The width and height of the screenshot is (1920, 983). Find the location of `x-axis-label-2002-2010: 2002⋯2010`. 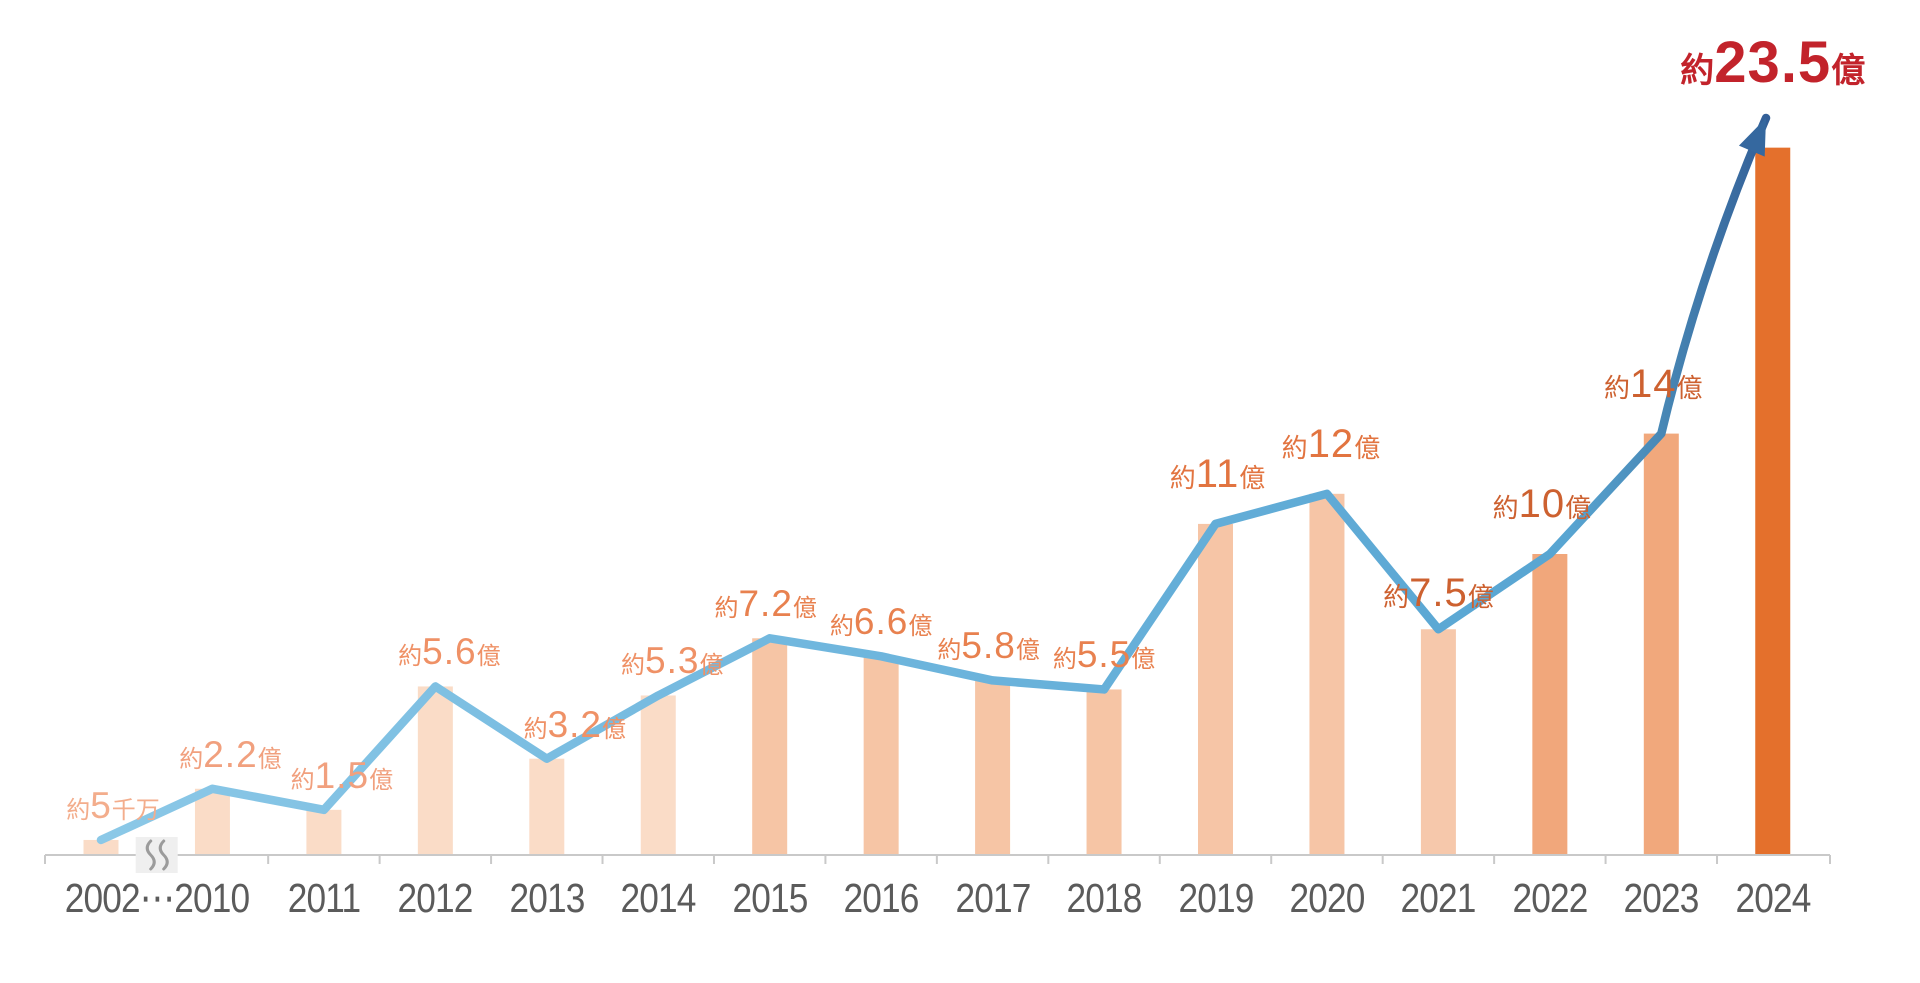

x-axis-label-2002-2010: 2002⋯2010 is located at coordinates (157, 898).